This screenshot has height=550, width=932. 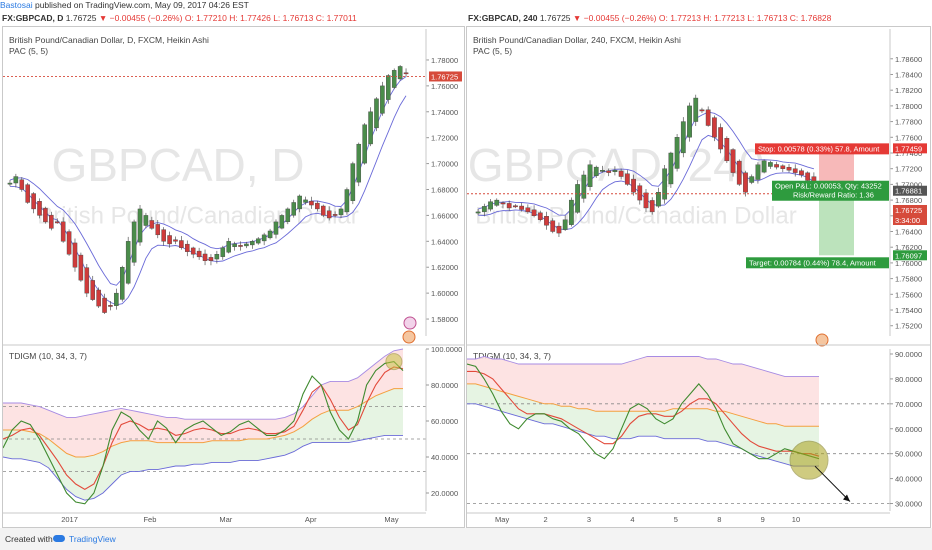 I want to click on y-tick-label: 1.78600, so click(x=908, y=59).